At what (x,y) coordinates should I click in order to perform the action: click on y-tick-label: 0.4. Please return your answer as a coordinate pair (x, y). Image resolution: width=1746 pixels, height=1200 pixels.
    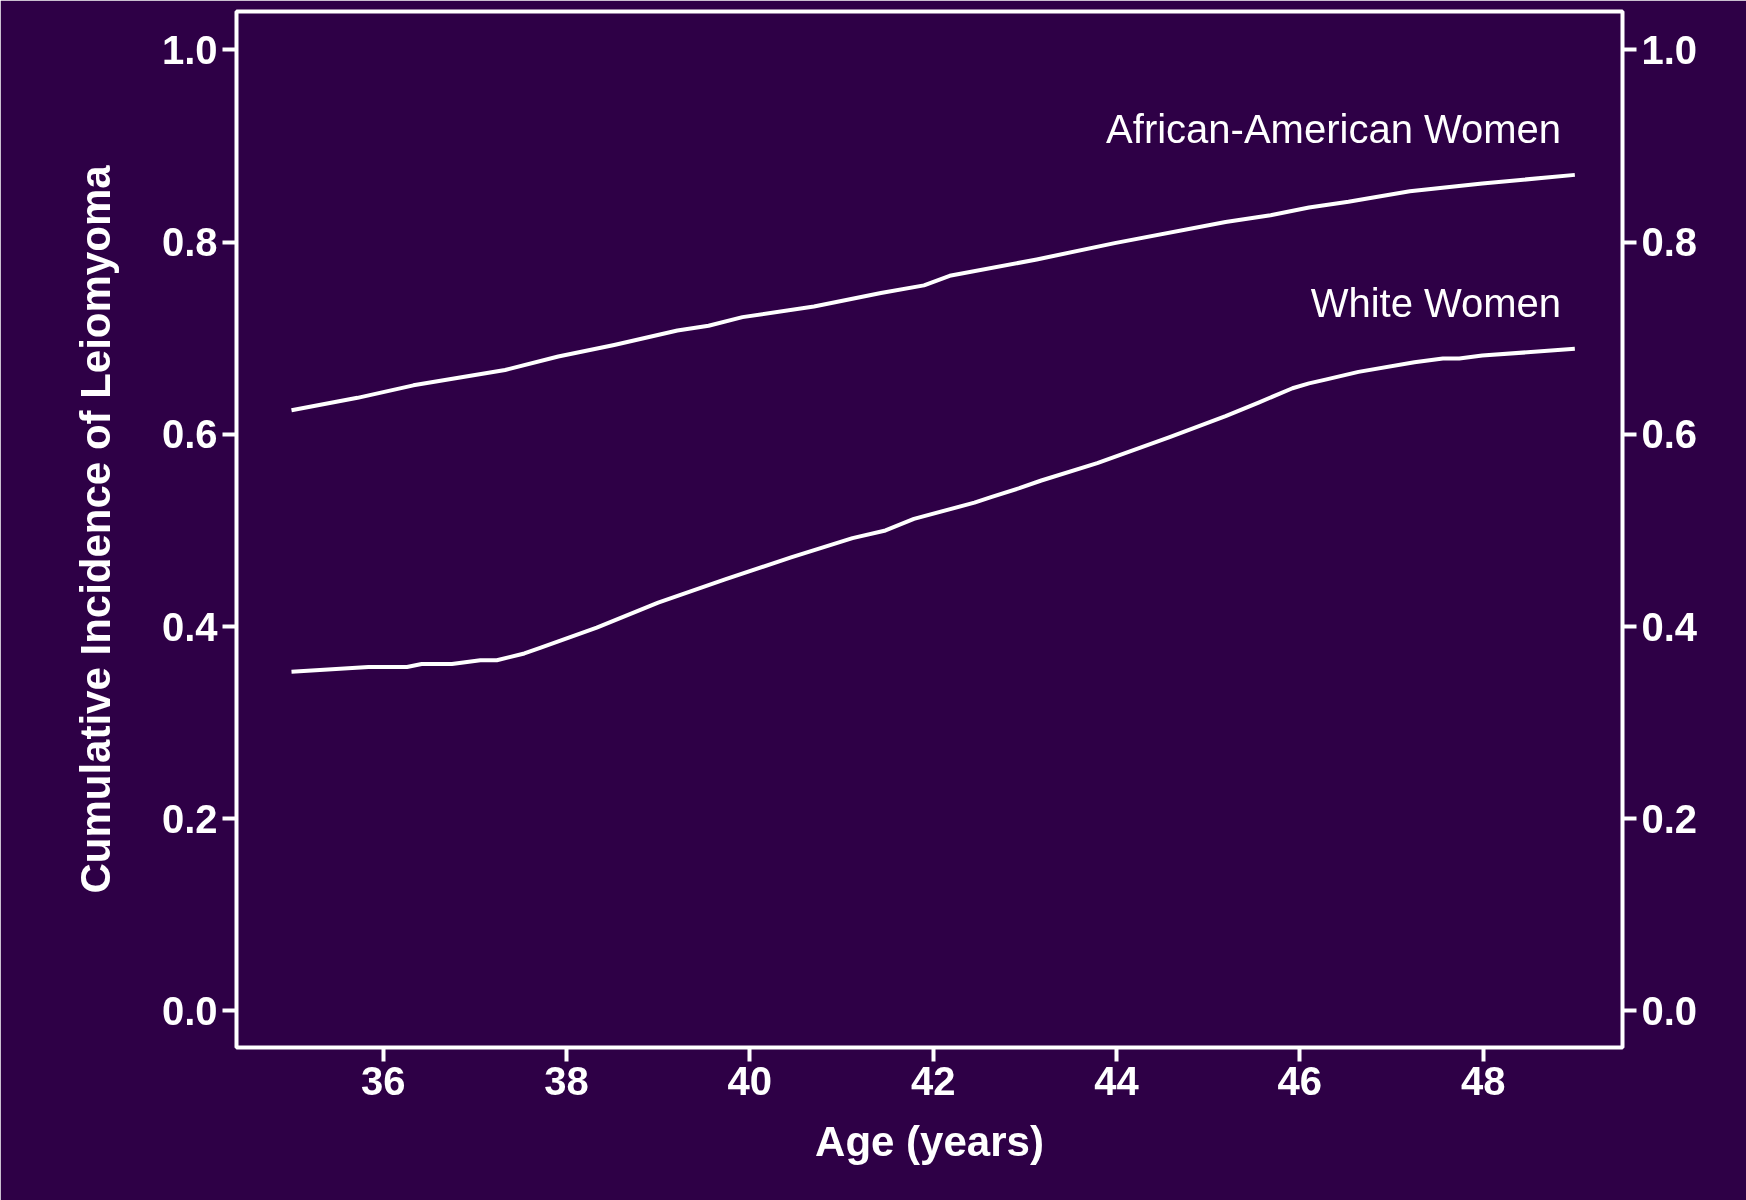
    Looking at the image, I should click on (190, 626).